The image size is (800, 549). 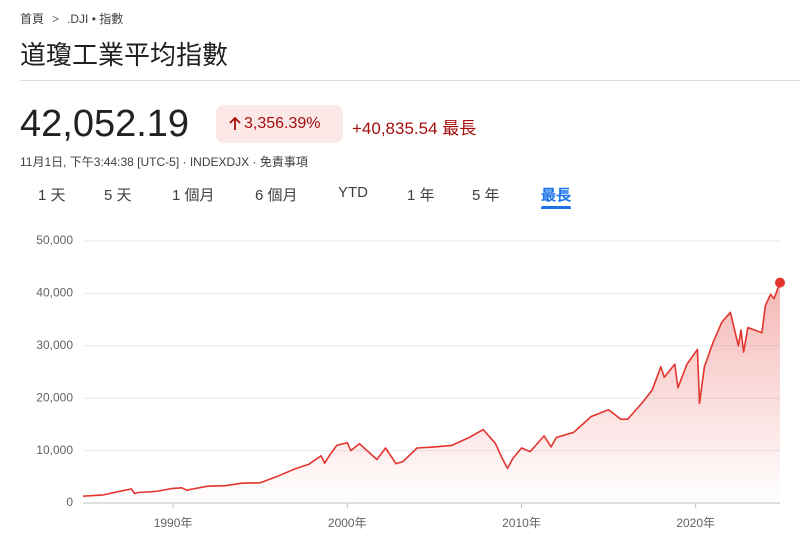 What do you see at coordinates (556, 195) in the screenshot?
I see `range-tab: 最長` at bounding box center [556, 195].